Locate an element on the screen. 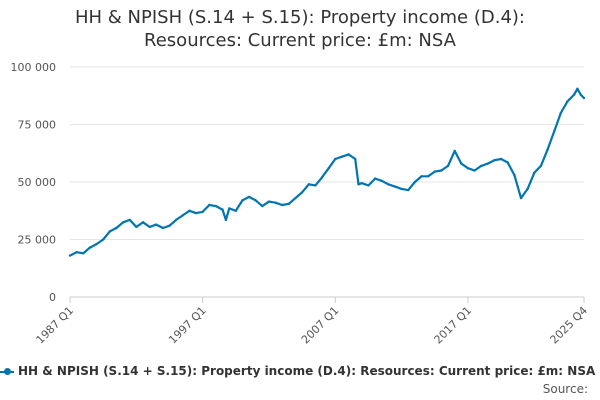  x-tick-label: 2017 Q1 is located at coordinates (453, 325).